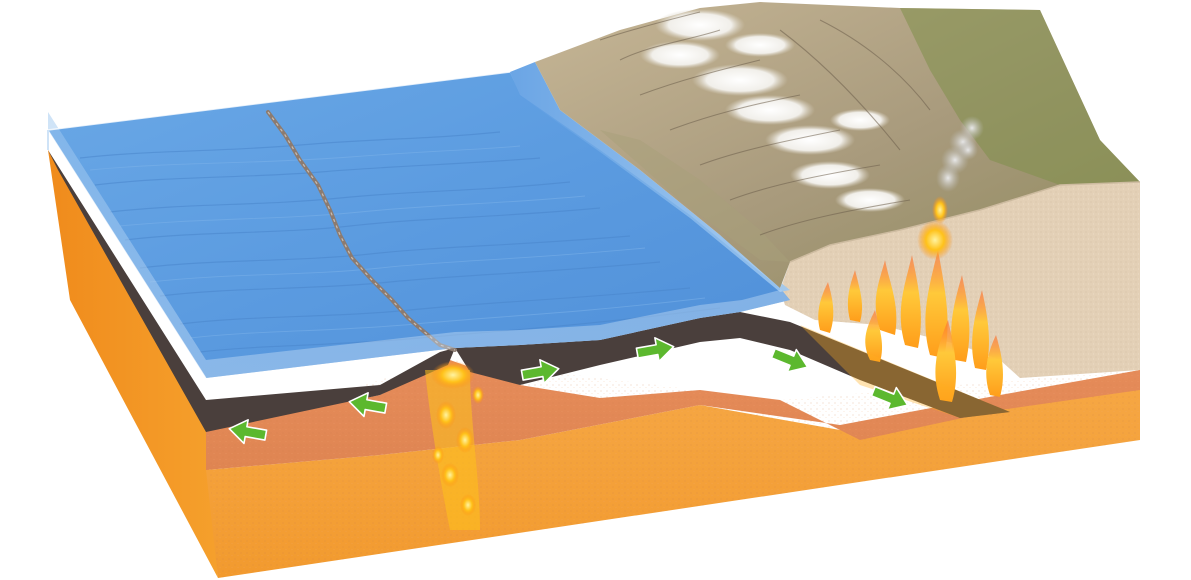 Image resolution: width=1191 pixels, height=580 pixels. I want to click on volcano-plume, so click(960, 154).